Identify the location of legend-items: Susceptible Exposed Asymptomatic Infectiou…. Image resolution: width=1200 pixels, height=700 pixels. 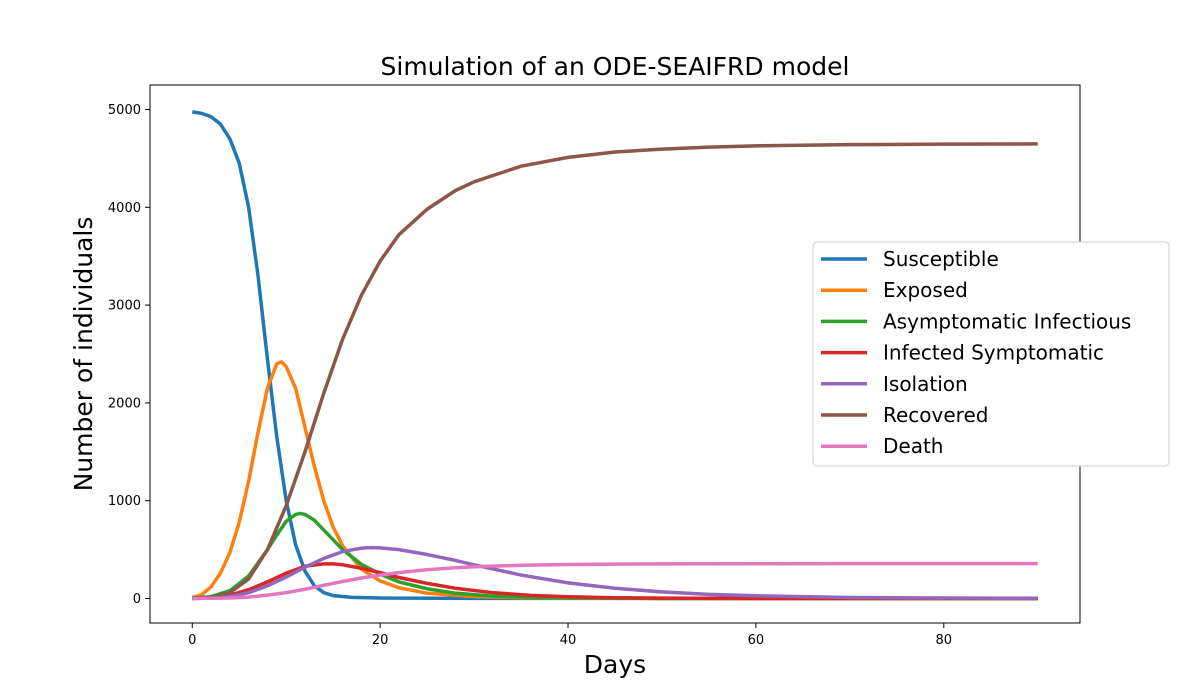
(976, 352).